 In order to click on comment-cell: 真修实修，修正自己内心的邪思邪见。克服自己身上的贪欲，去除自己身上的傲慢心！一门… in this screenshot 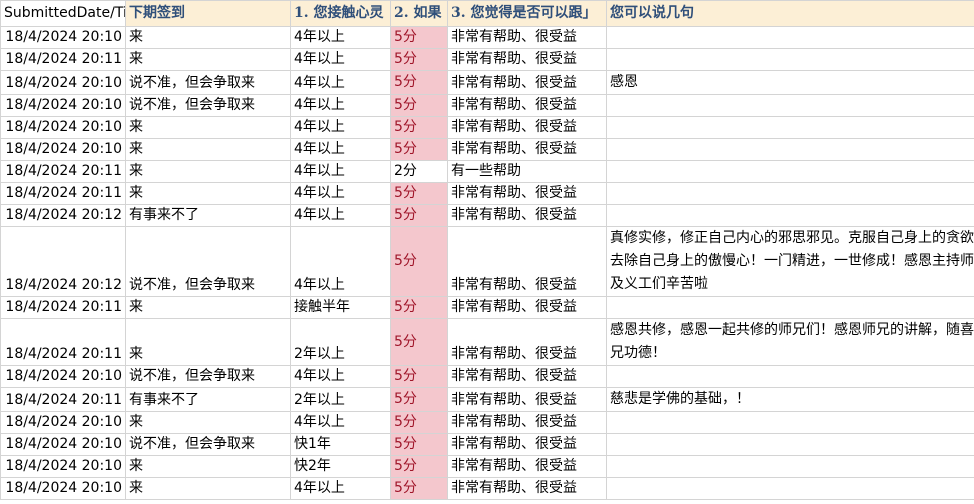, I will do `click(790, 261)`.